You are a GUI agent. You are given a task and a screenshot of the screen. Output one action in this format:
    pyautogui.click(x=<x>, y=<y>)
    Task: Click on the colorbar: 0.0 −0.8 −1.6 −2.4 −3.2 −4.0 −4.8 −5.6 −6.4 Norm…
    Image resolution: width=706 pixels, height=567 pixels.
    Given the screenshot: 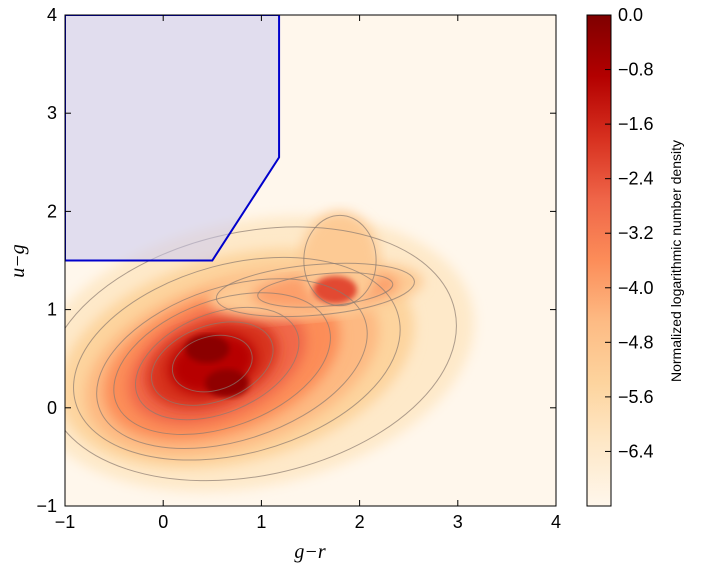 What is the action you would take?
    pyautogui.click(x=635, y=256)
    